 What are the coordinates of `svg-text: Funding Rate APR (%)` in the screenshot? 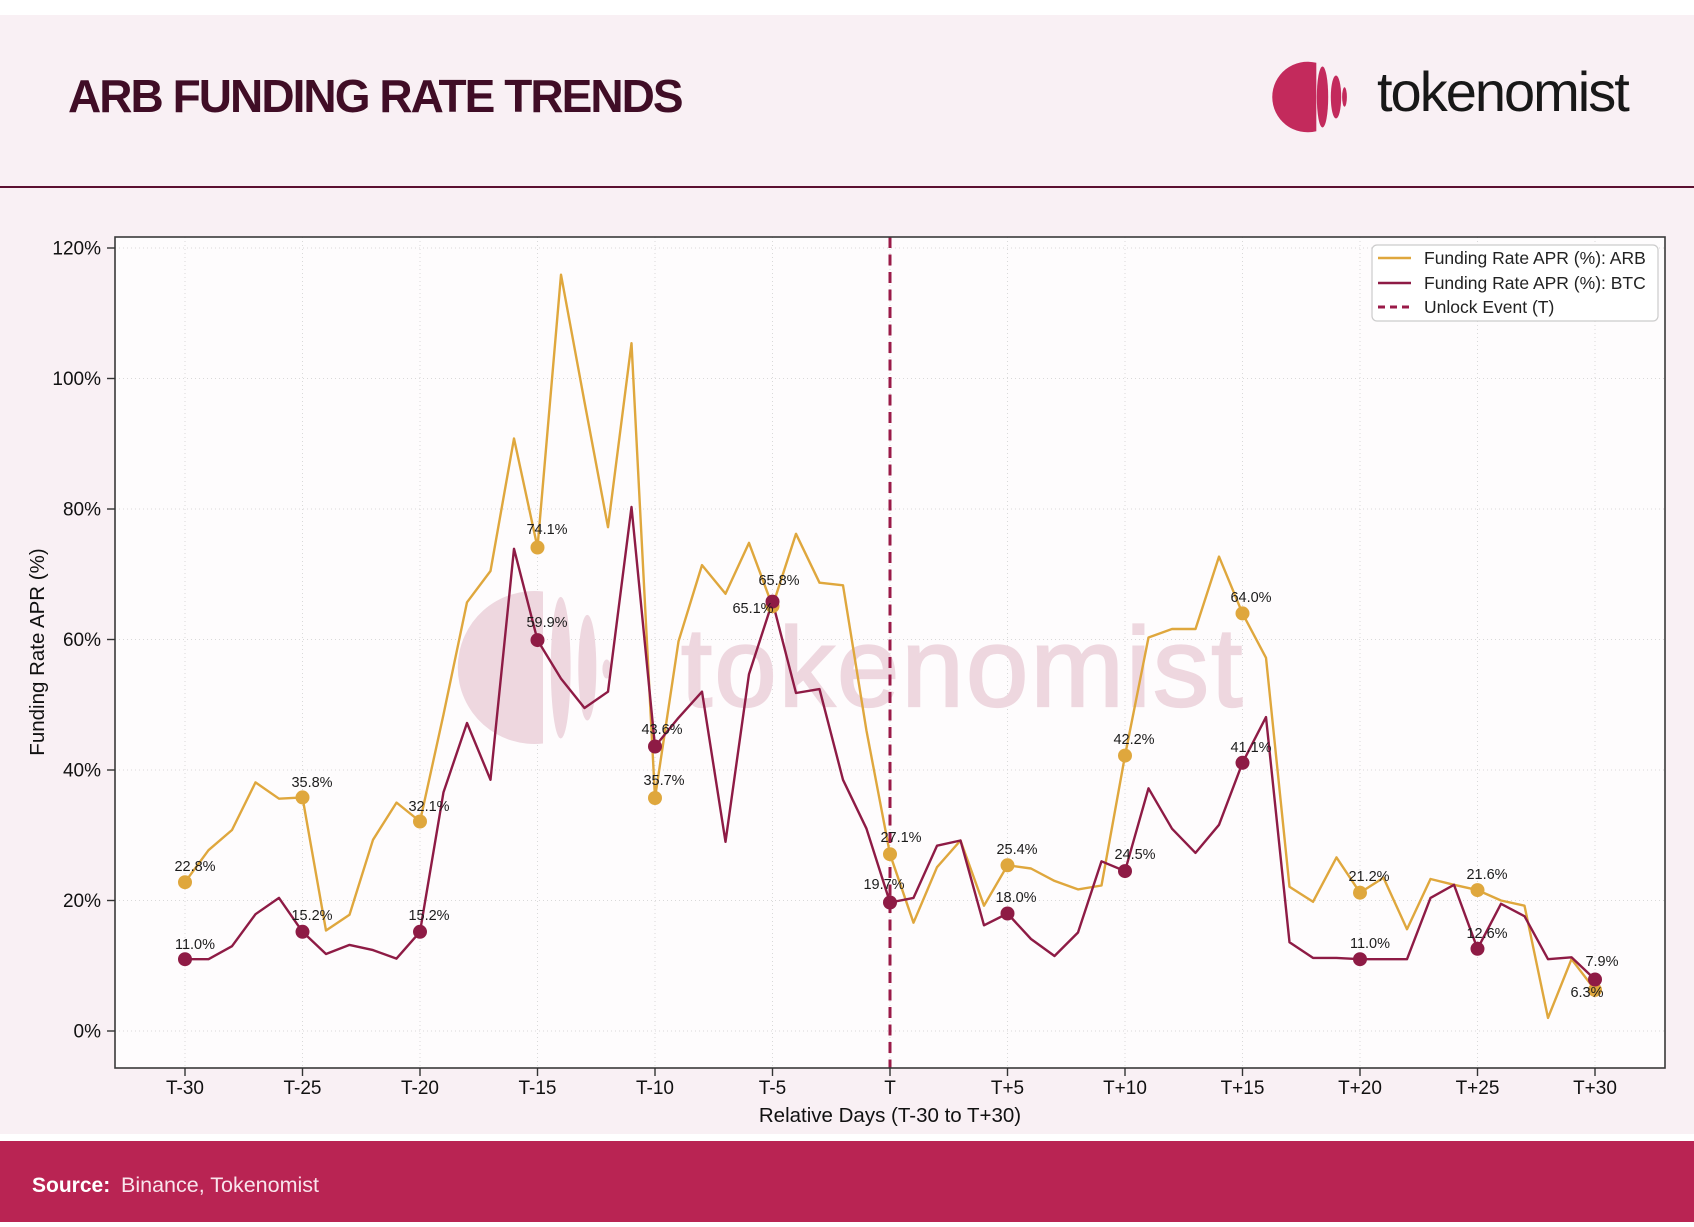 It's located at (37, 651).